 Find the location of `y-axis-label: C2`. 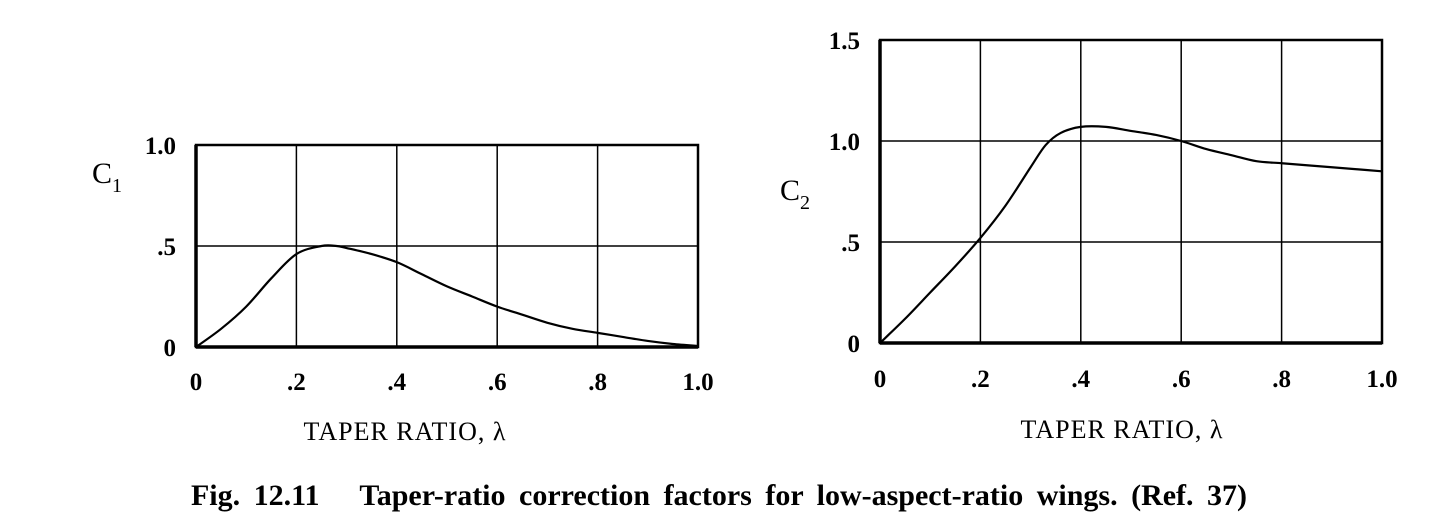

y-axis-label: C2 is located at coordinates (795, 194).